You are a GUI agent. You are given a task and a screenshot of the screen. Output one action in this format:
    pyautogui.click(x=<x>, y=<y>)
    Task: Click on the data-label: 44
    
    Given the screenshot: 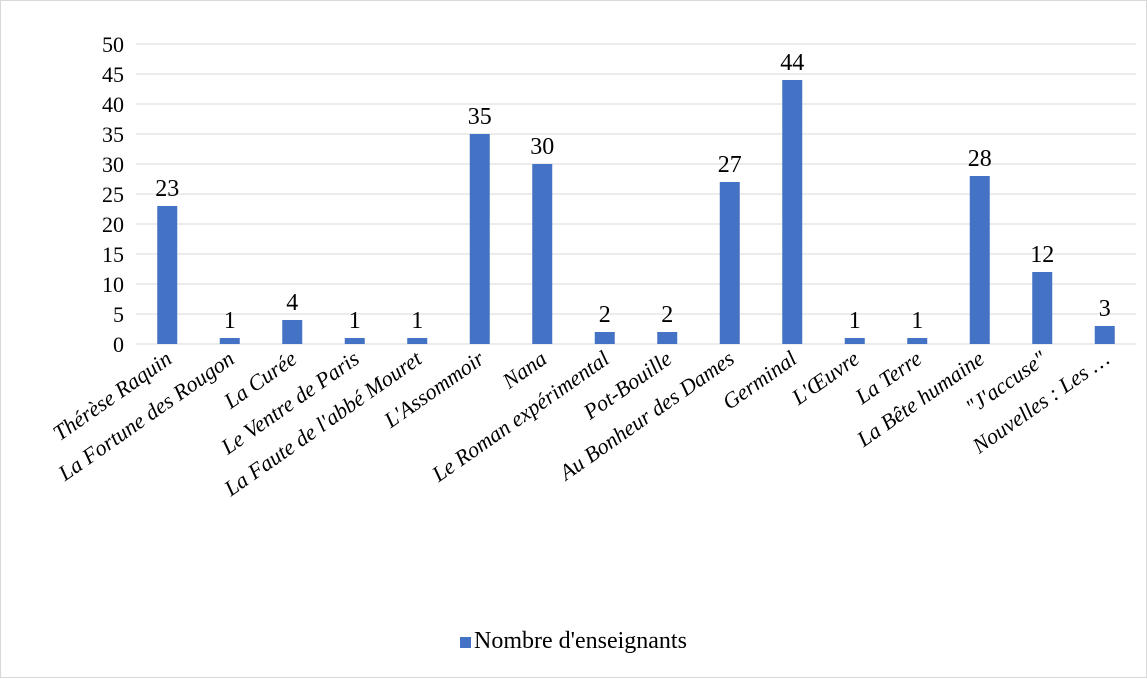 What is the action you would take?
    pyautogui.click(x=792, y=63)
    